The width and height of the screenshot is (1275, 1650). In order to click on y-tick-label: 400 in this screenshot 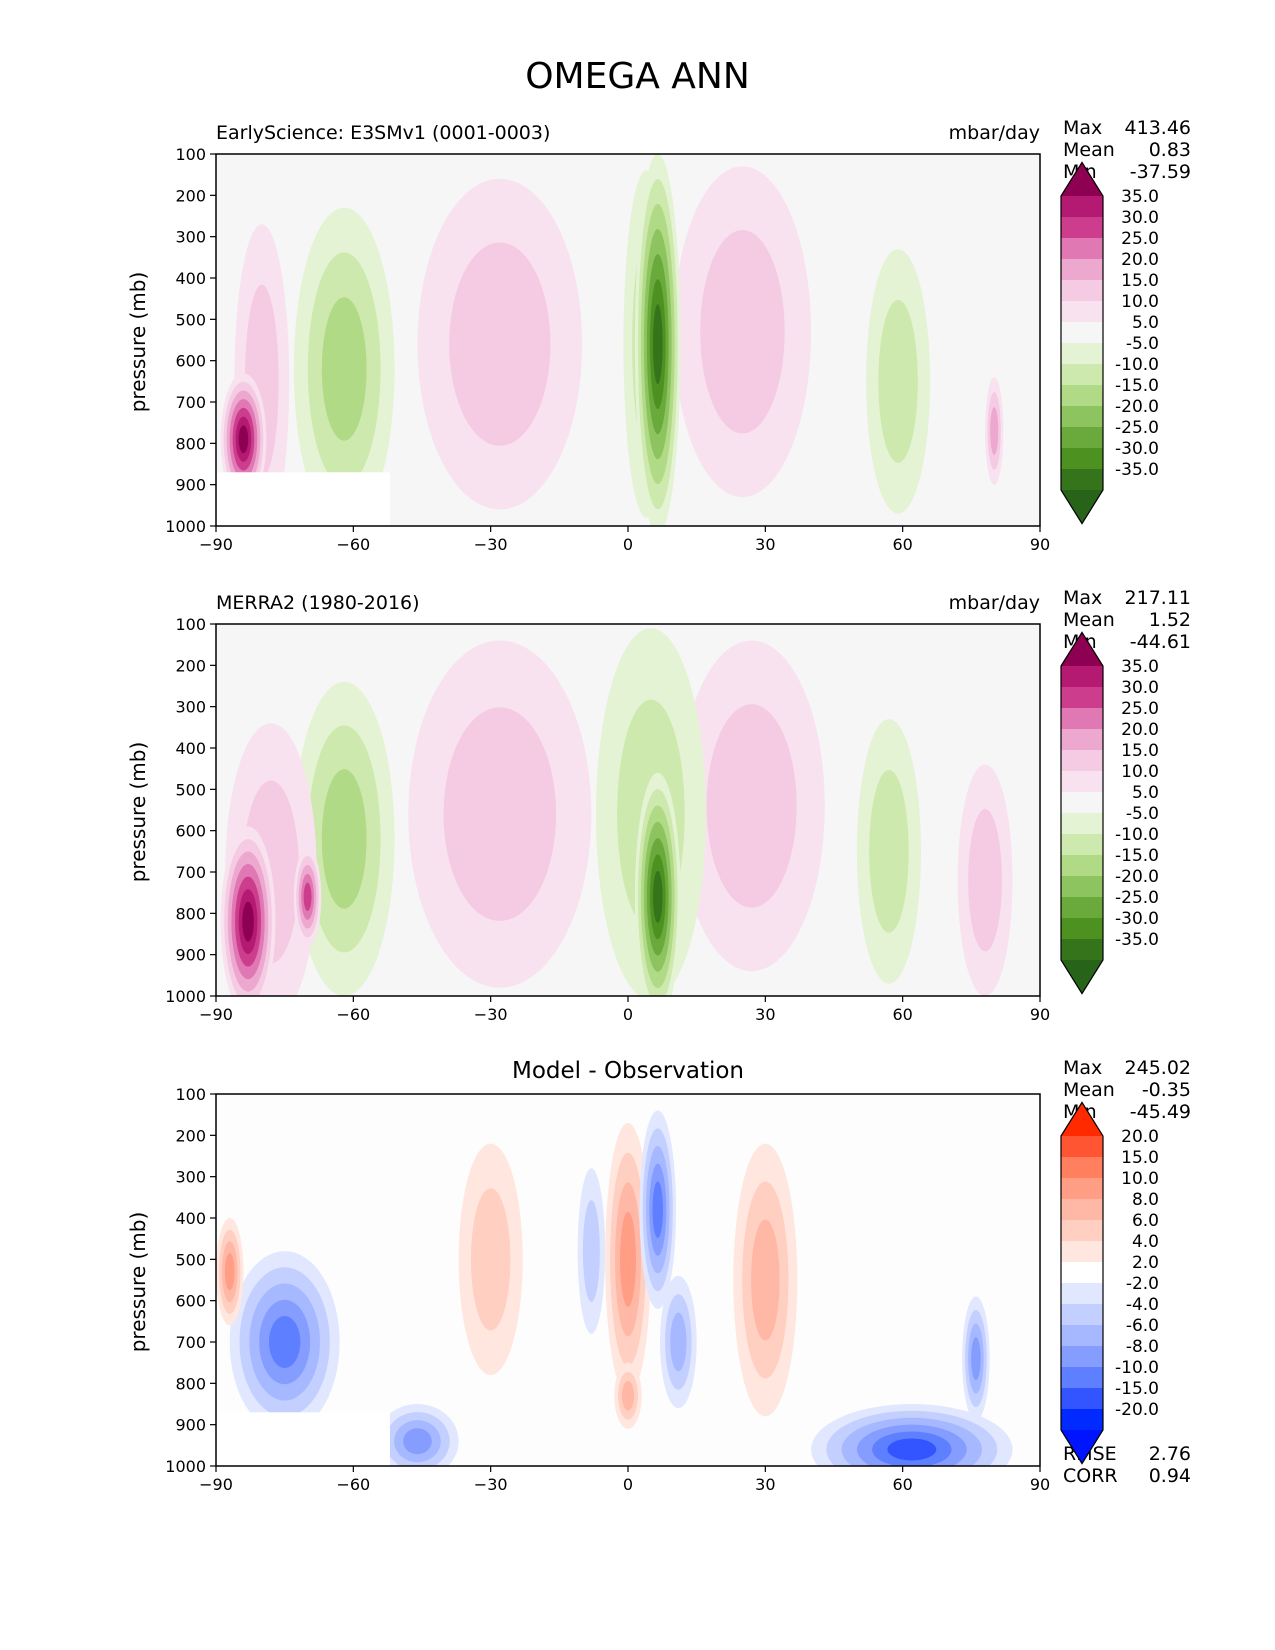, I will do `click(190, 748)`.